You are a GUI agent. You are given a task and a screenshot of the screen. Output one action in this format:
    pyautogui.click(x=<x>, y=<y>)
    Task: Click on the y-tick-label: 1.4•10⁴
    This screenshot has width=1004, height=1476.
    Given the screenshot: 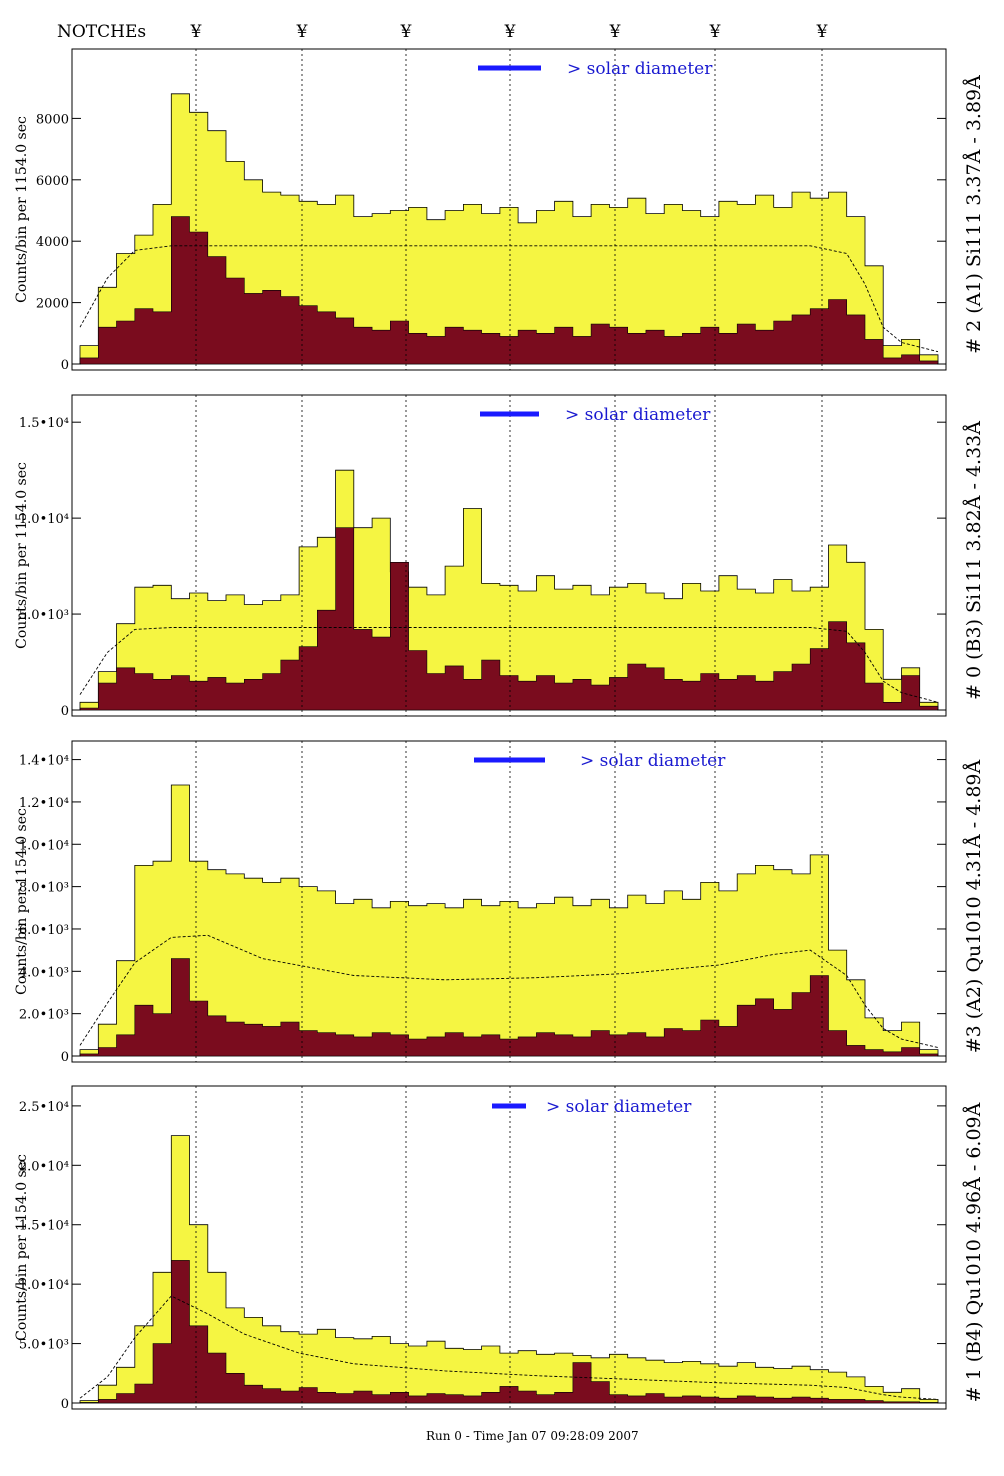 What is the action you would take?
    pyautogui.click(x=44, y=761)
    